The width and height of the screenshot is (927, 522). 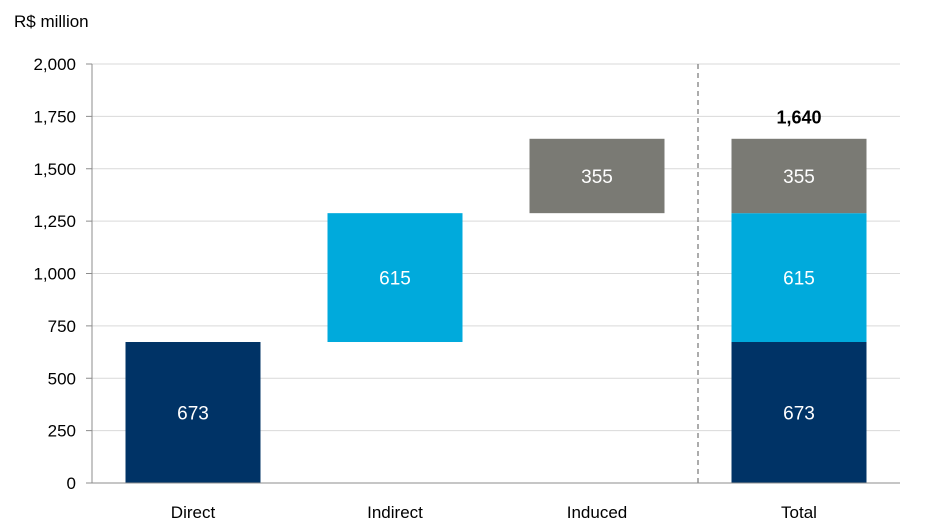 I want to click on y-tick-label: 500, so click(x=62, y=378).